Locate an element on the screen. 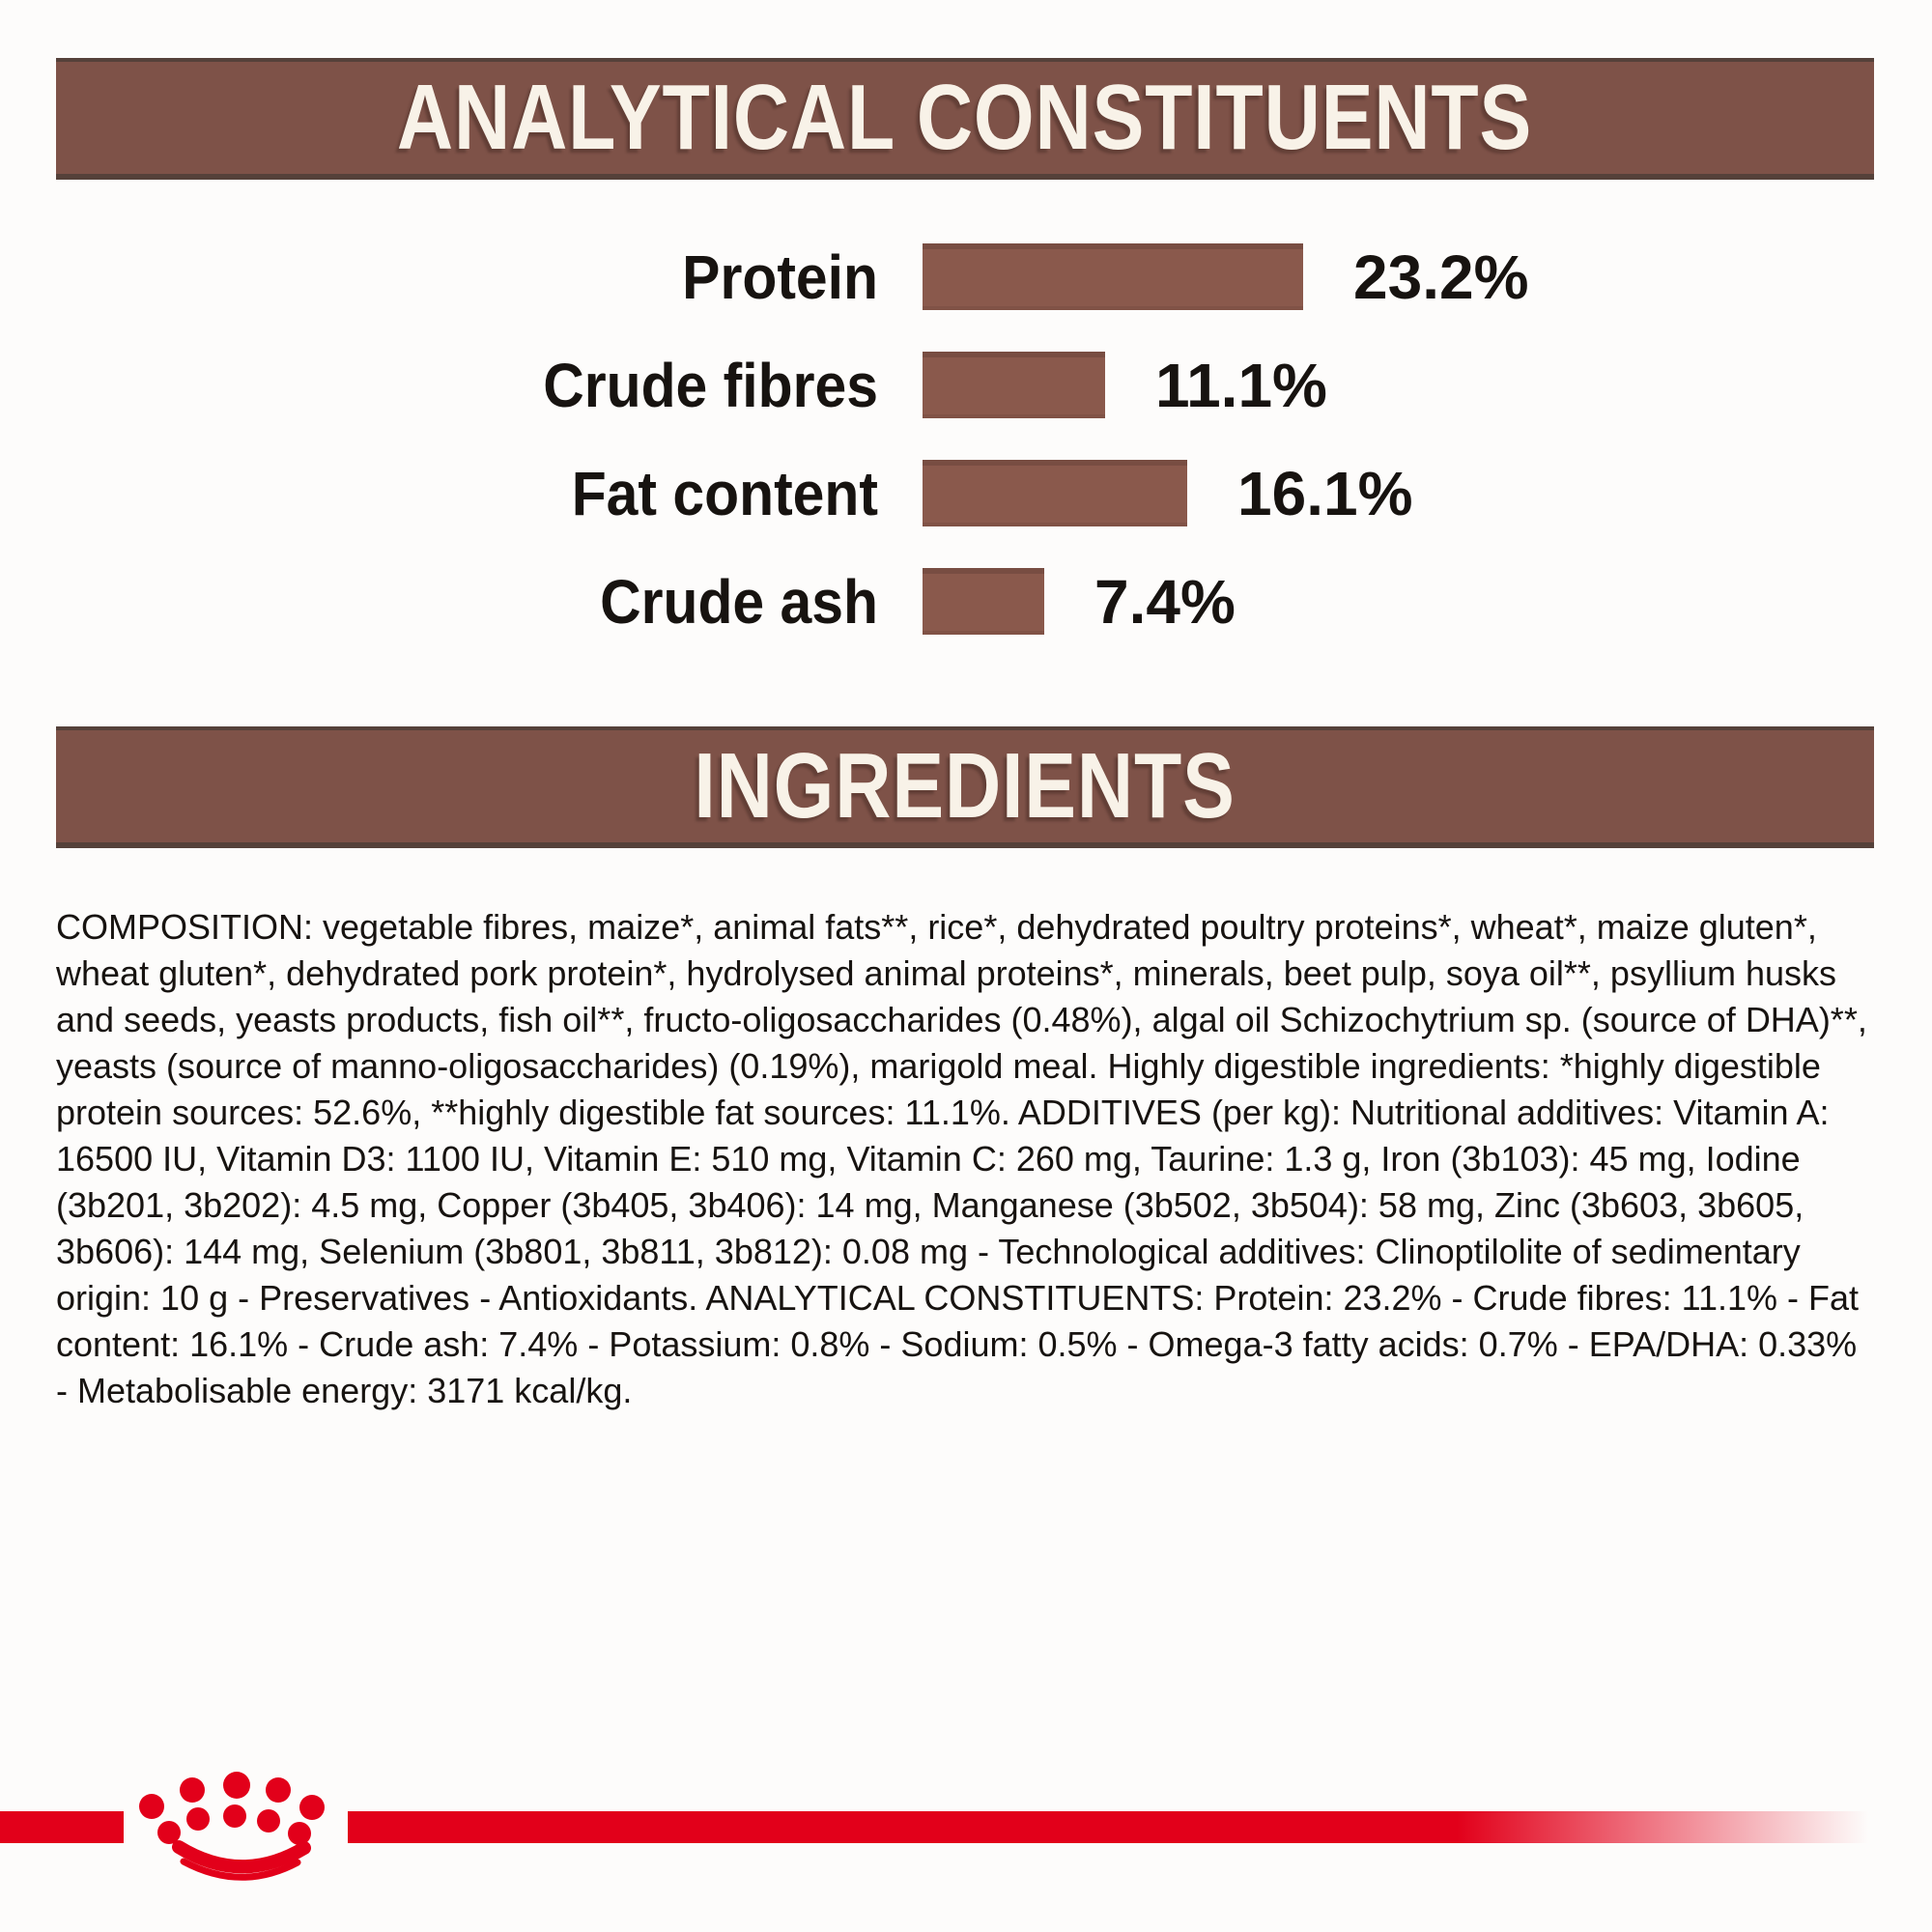 The width and height of the screenshot is (1932, 1932). section-header-analytical-constituents: ANALYTICAL CONSTITUENTS is located at coordinates (965, 119).